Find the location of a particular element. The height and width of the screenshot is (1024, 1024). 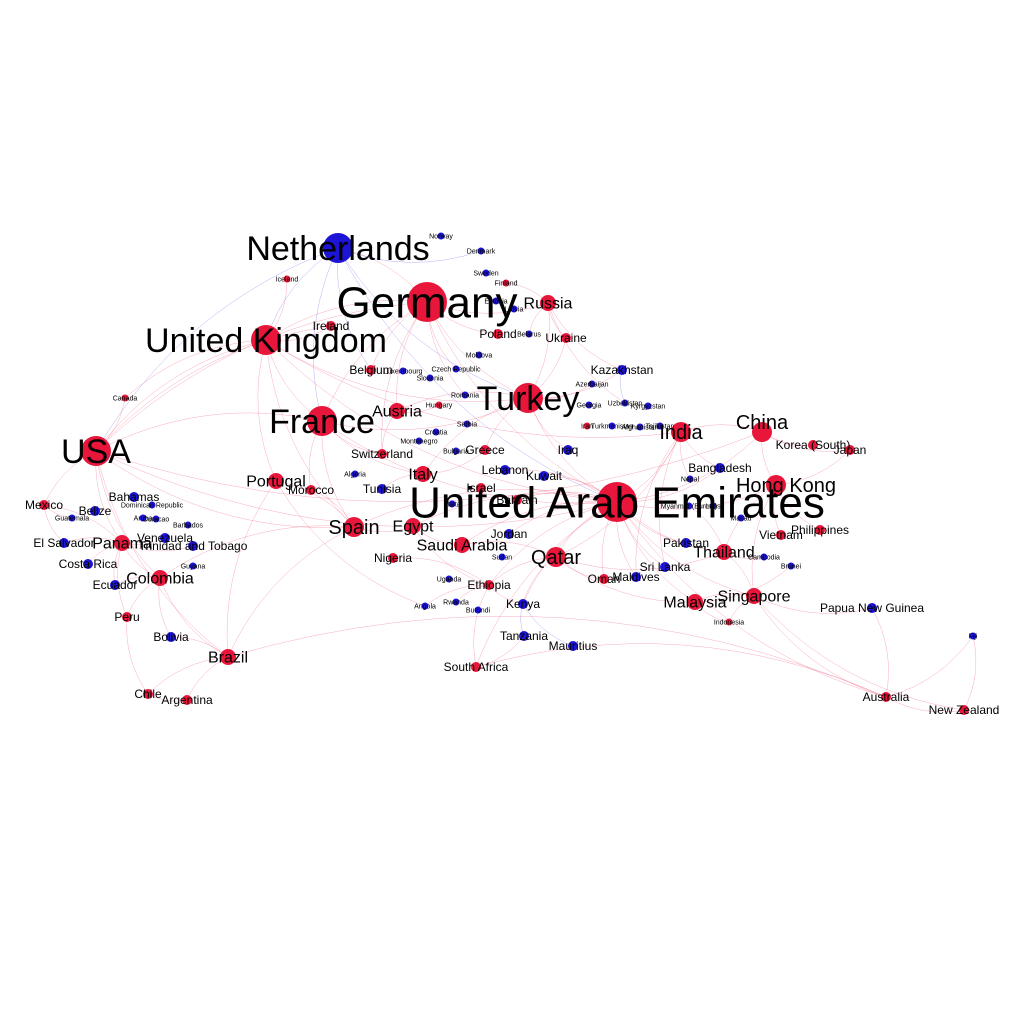

node-label-italy: Italy is located at coordinates (422, 475).